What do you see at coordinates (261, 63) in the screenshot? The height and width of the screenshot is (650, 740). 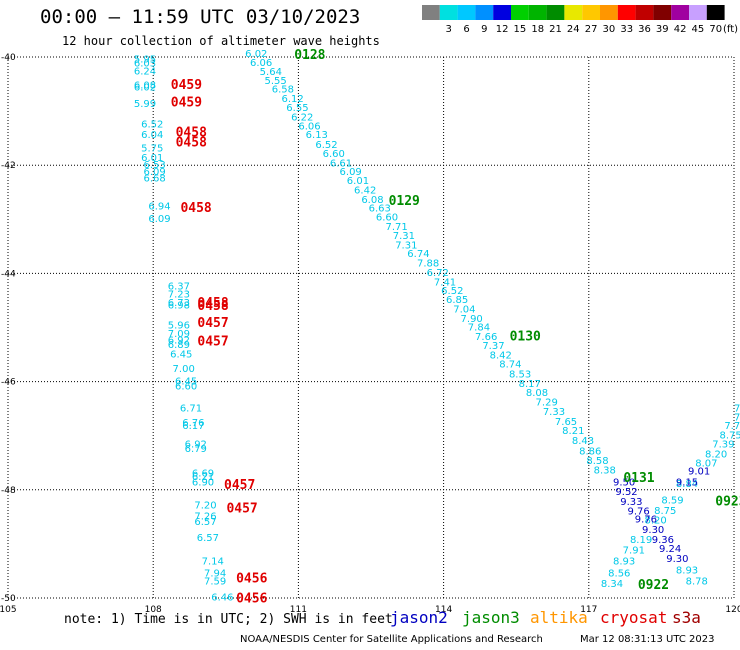 I see `swh-value: 6.06` at bounding box center [261, 63].